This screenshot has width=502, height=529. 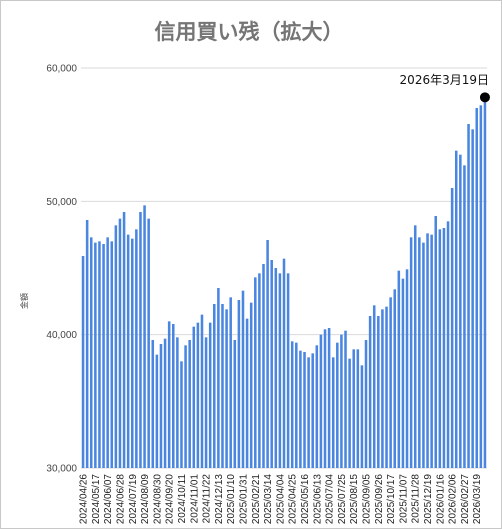 I want to click on x-tick-label: 2024/04/26, so click(x=84, y=499).